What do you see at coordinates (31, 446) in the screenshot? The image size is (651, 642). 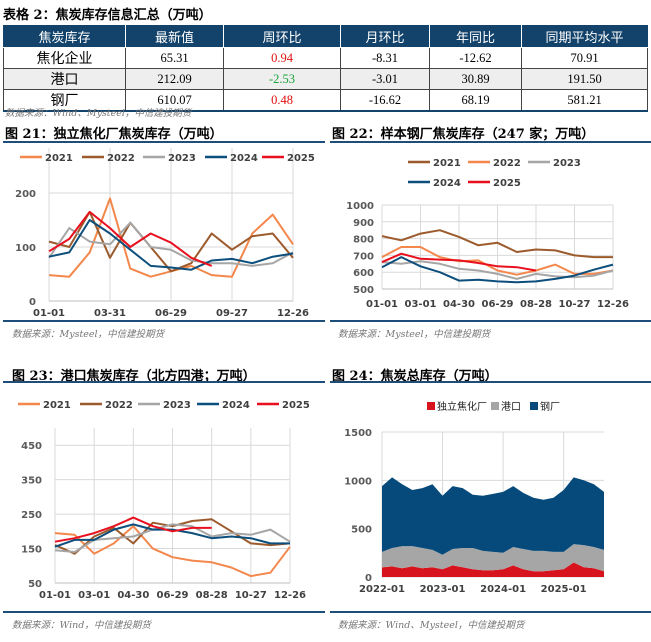 I see `y-tick-label: 450` at bounding box center [31, 446].